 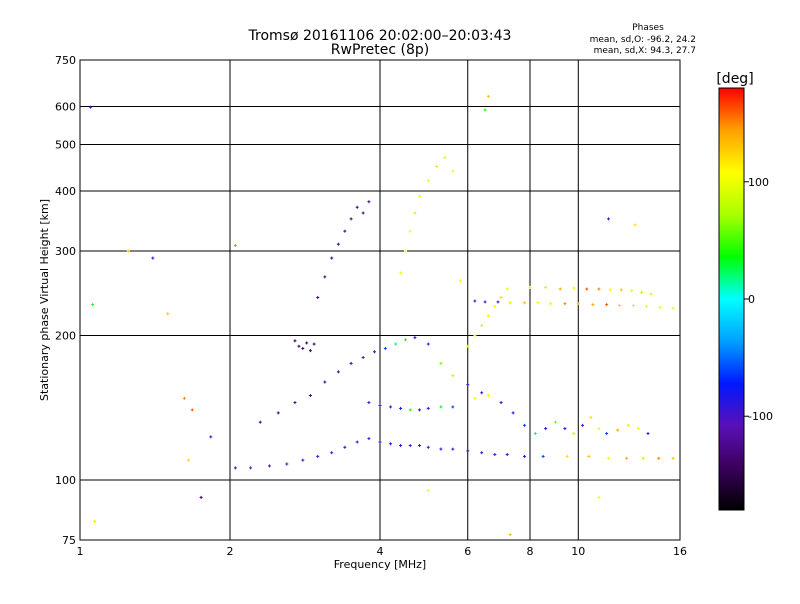 What do you see at coordinates (643, 40) in the screenshot?
I see `stats-line-o: mean, sd,O: -96.2, 24.2` at bounding box center [643, 40].